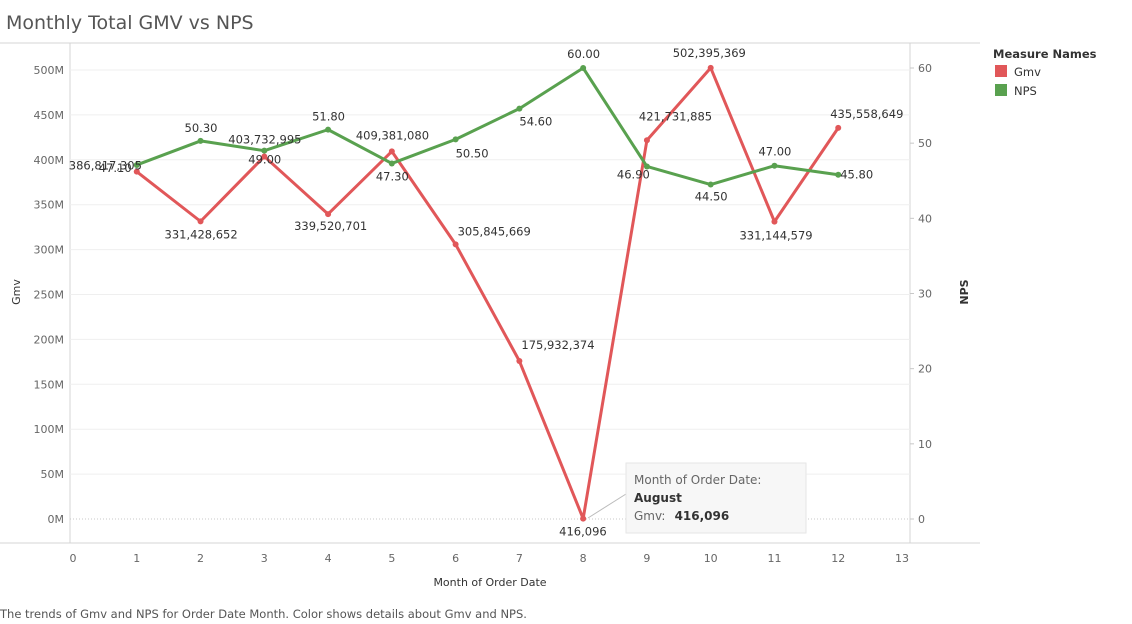 Image resolution: width=1132 pixels, height=624 pixels. I want to click on y-left-tick-label: 400M, so click(49, 160).